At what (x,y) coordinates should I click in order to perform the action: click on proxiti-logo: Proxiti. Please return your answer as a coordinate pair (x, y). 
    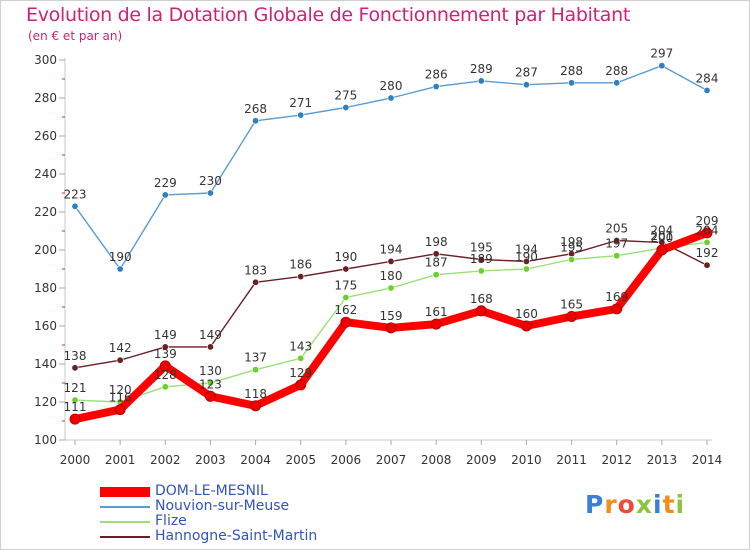
    Looking at the image, I should click on (635, 504).